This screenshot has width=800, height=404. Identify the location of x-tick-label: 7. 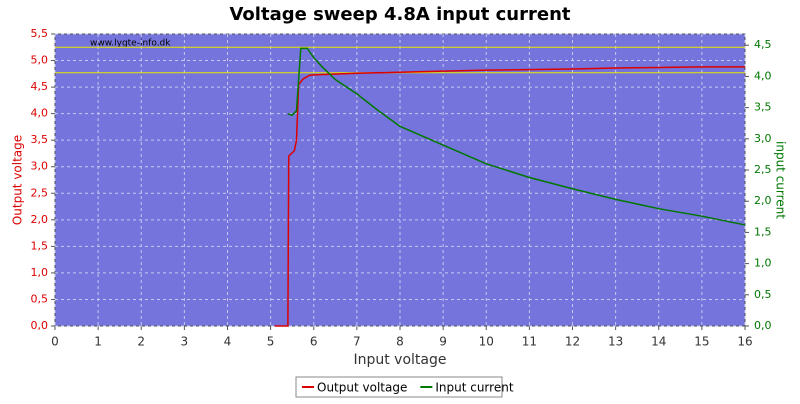
(357, 342).